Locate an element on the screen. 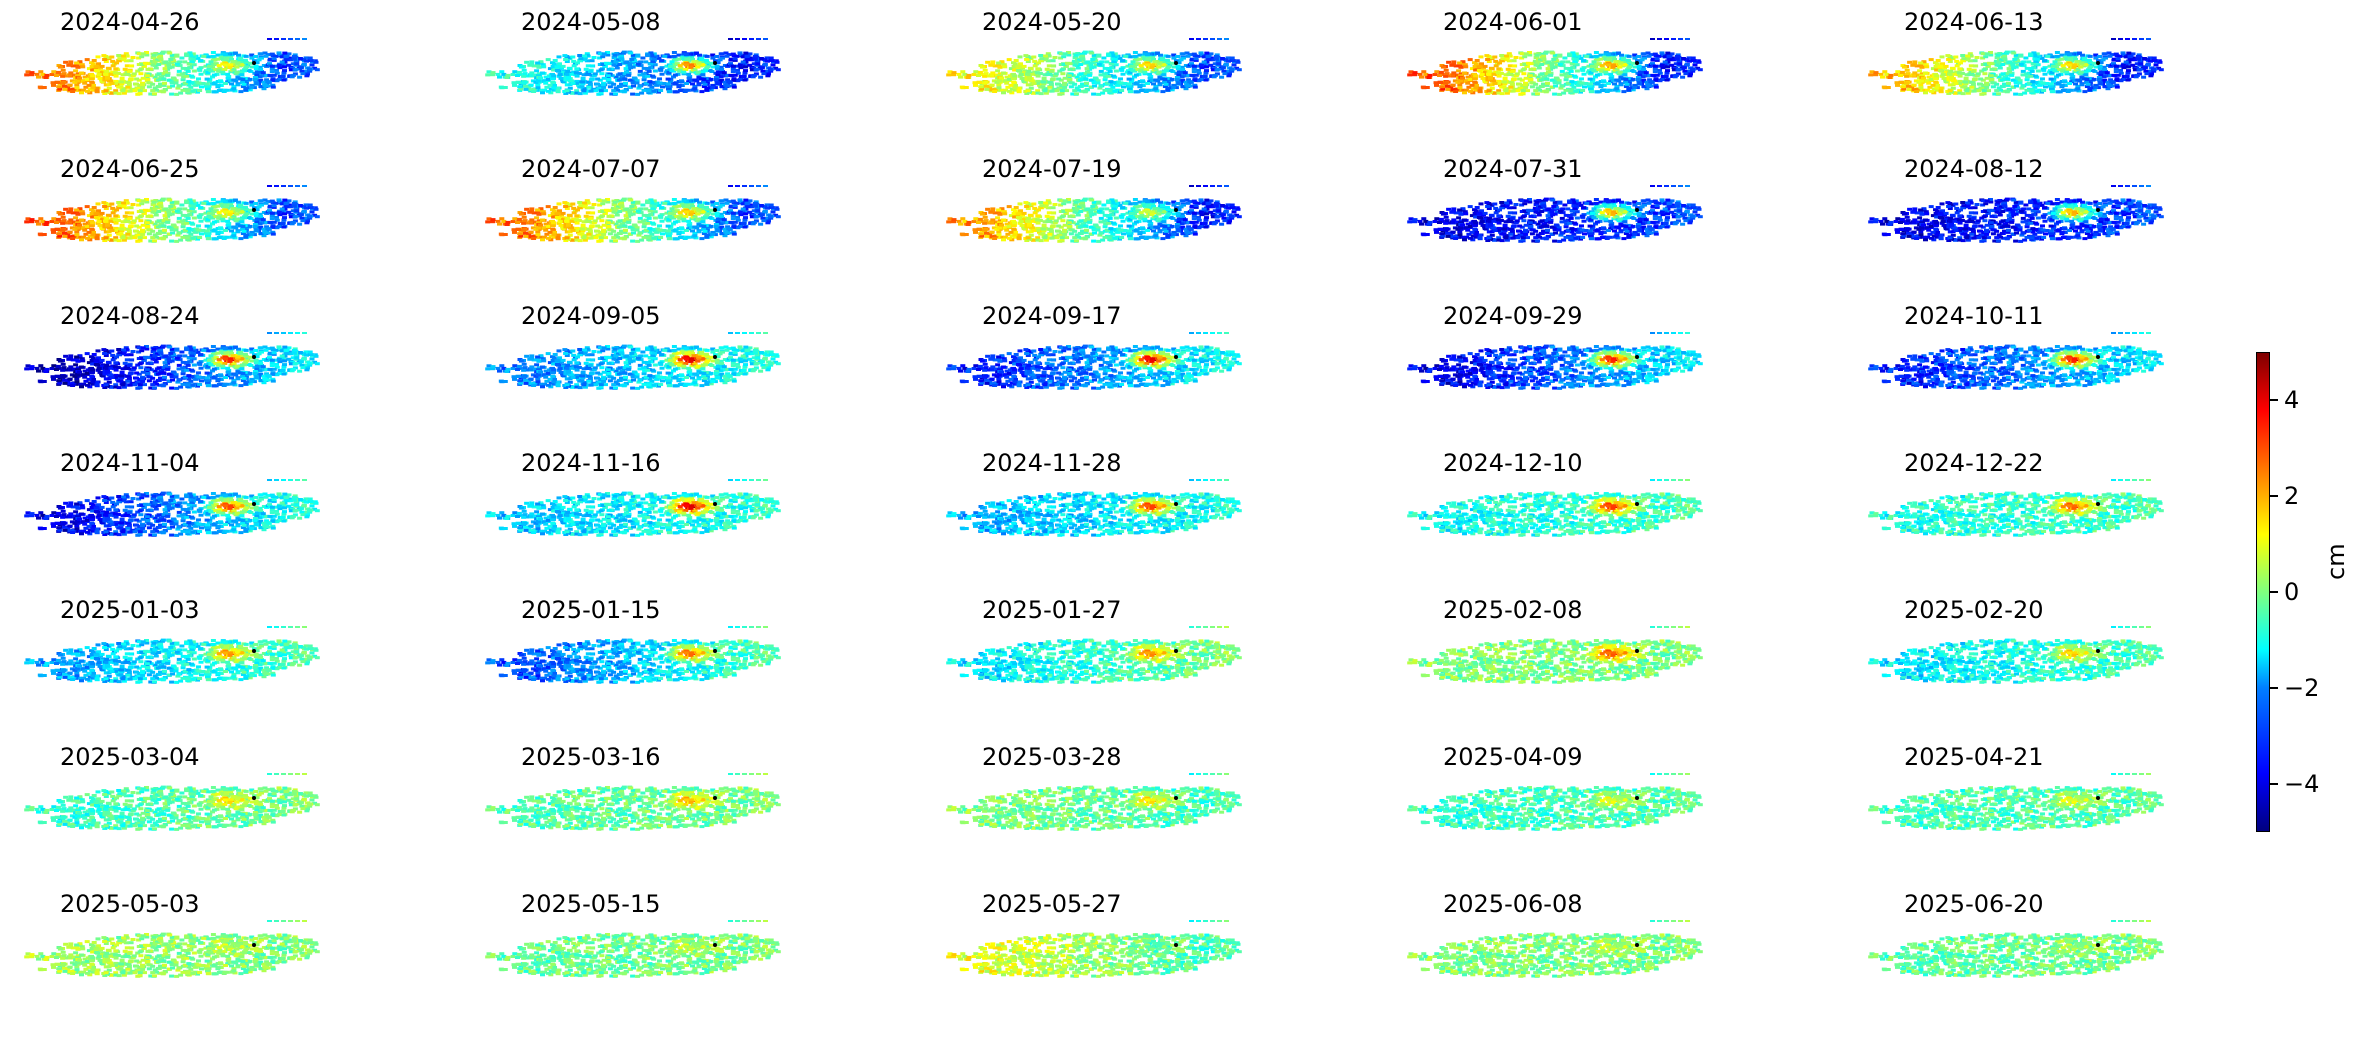 This screenshot has height=1038, width=2365. reference-point-marker is located at coordinates (2098, 63).